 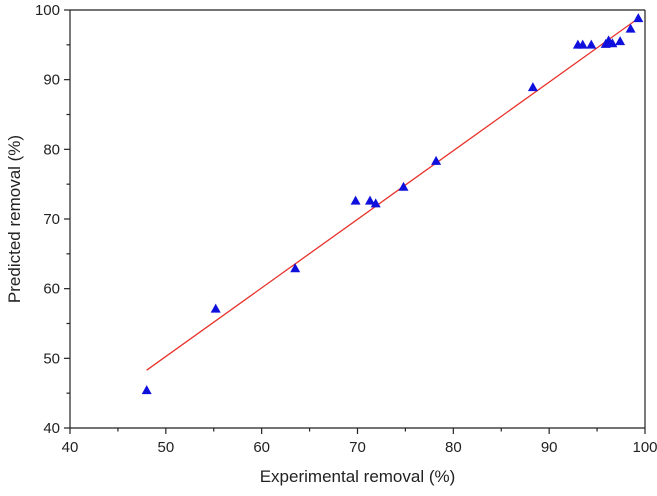 What do you see at coordinates (14, 219) in the screenshot?
I see `y-axis-title: Predicted removal (%)` at bounding box center [14, 219].